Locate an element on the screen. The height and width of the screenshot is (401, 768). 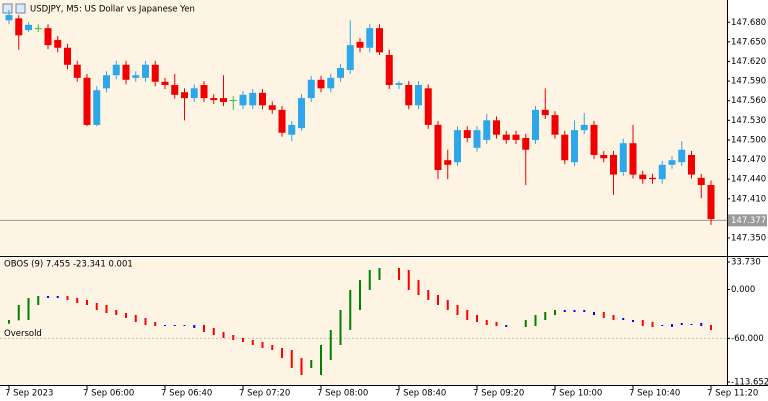
y-tick-label: 147.350 is located at coordinates (748, 239).